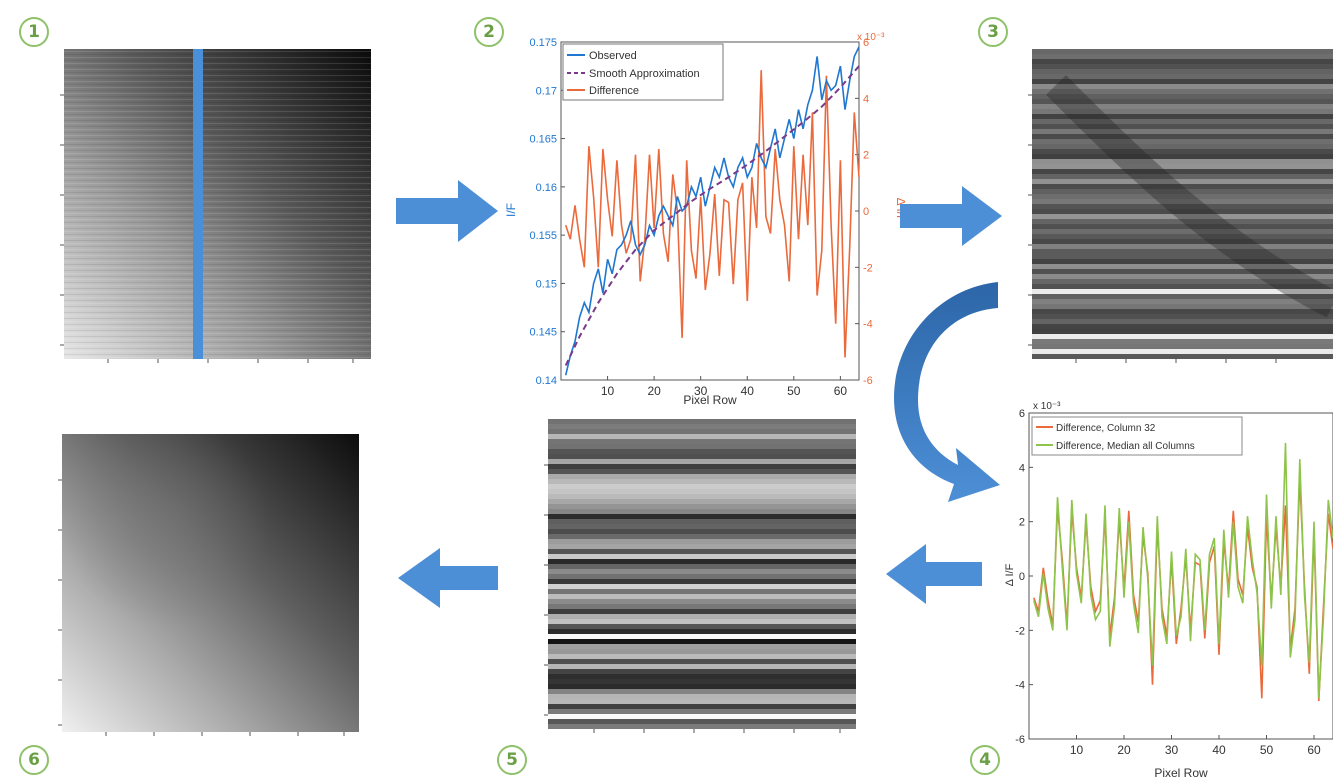  I want to click on x-tick-label: 20, so click(1124, 750).